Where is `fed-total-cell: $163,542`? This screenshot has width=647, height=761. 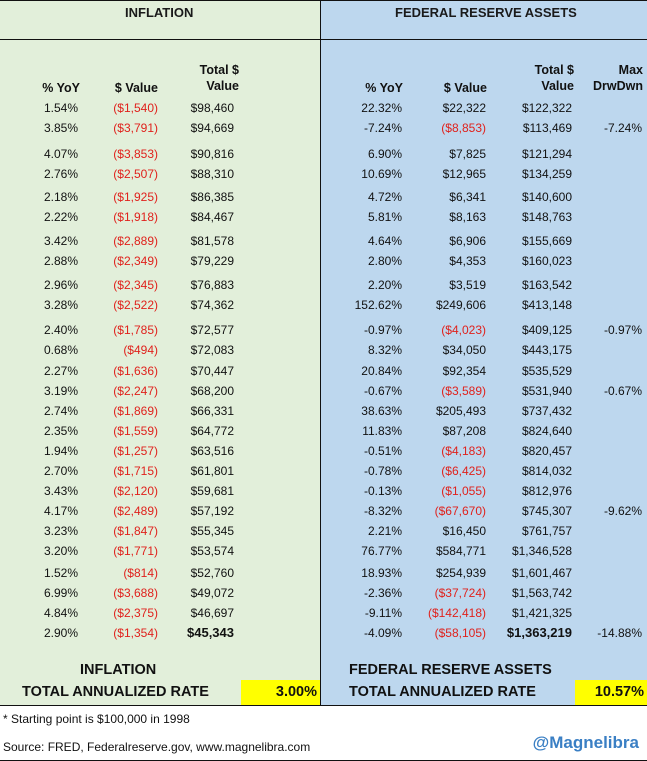
fed-total-cell: $163,542 is located at coordinates (546, 285).